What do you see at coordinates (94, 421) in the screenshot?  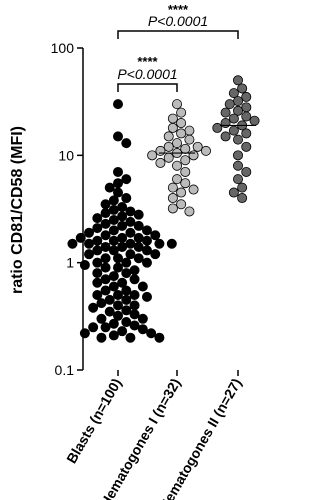 I see `x-tick-label: Blasts (n=100)` at bounding box center [94, 421].